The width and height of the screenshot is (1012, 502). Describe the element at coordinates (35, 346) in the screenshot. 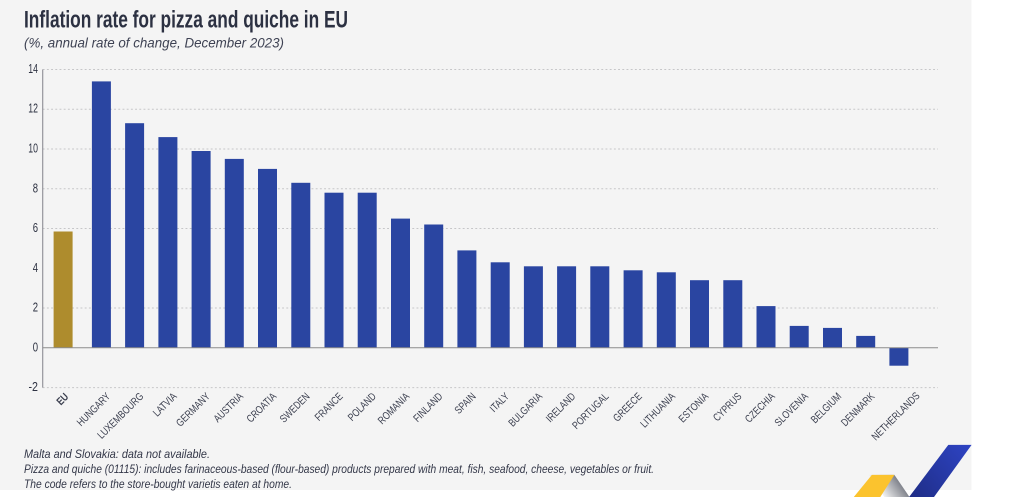

I see `svg-text: 0` at that location.